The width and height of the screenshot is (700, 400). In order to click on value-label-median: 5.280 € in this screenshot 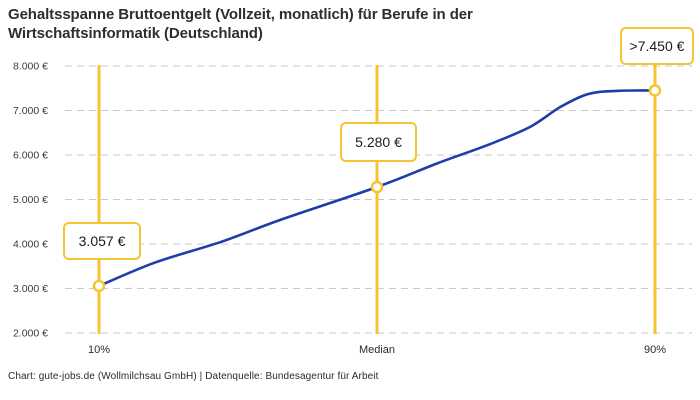, I will do `click(378, 142)`.